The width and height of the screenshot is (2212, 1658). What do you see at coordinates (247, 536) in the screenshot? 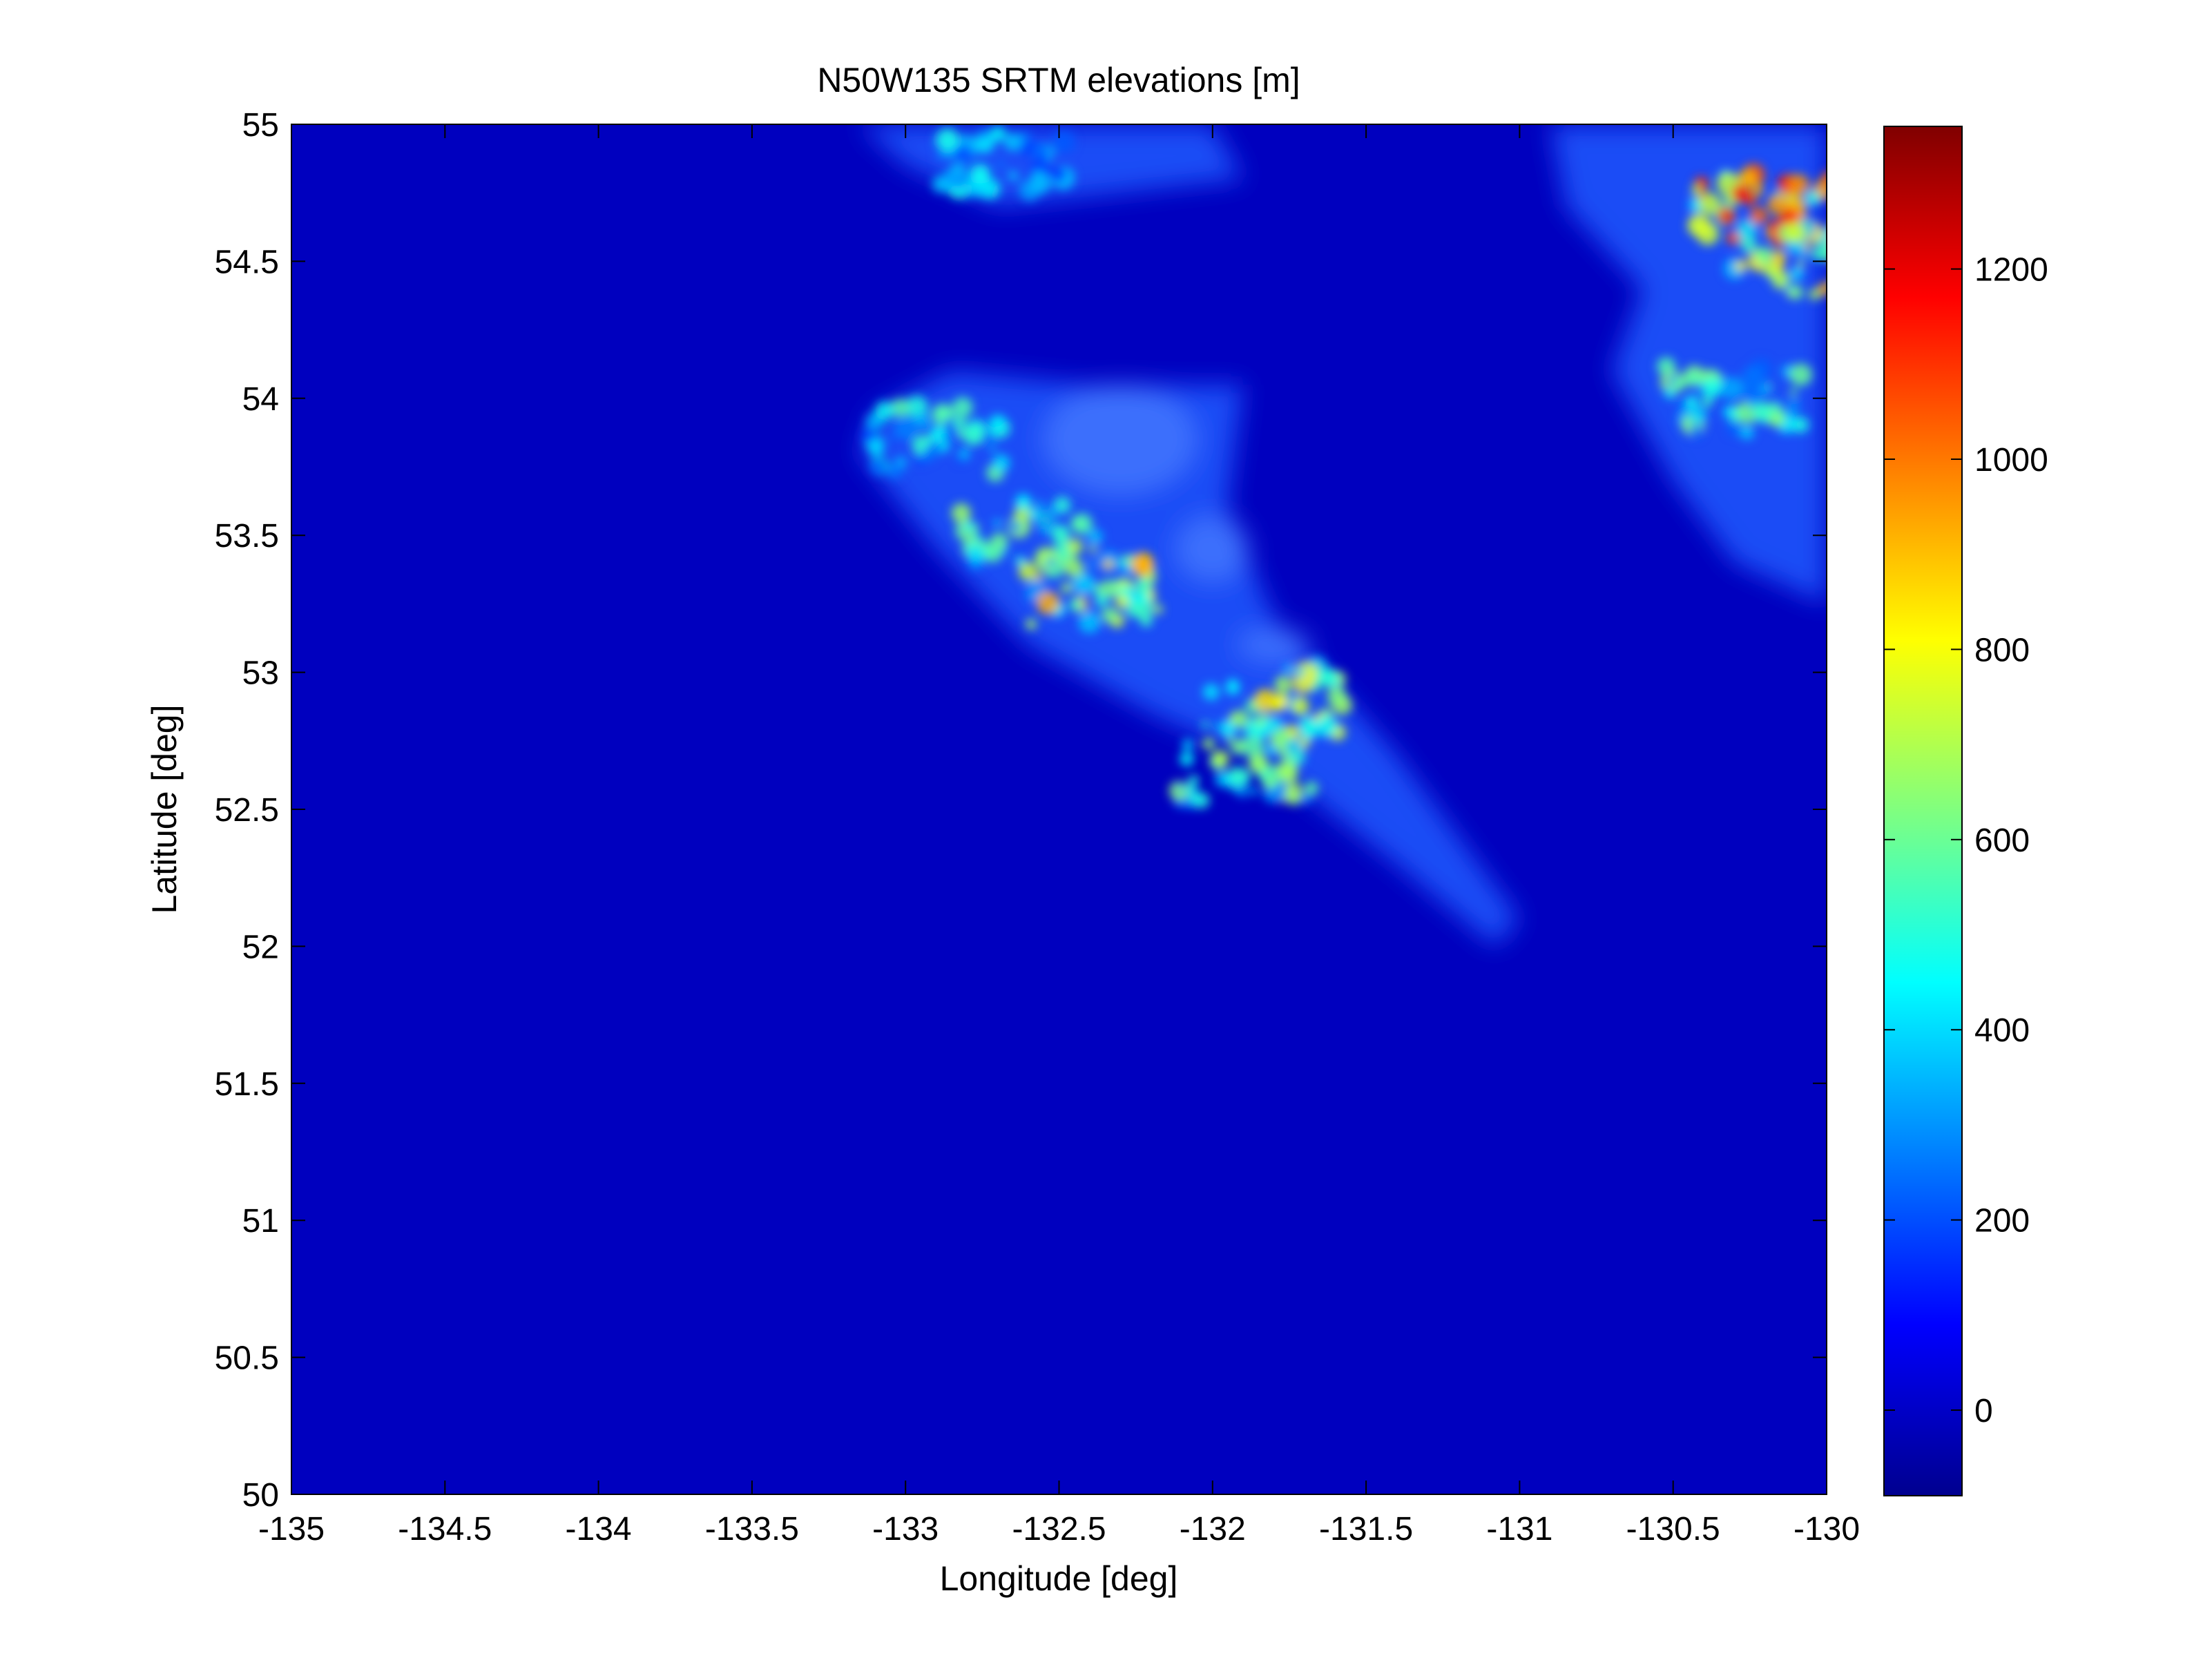
I see `y-tick-label: 53.5` at bounding box center [247, 536].